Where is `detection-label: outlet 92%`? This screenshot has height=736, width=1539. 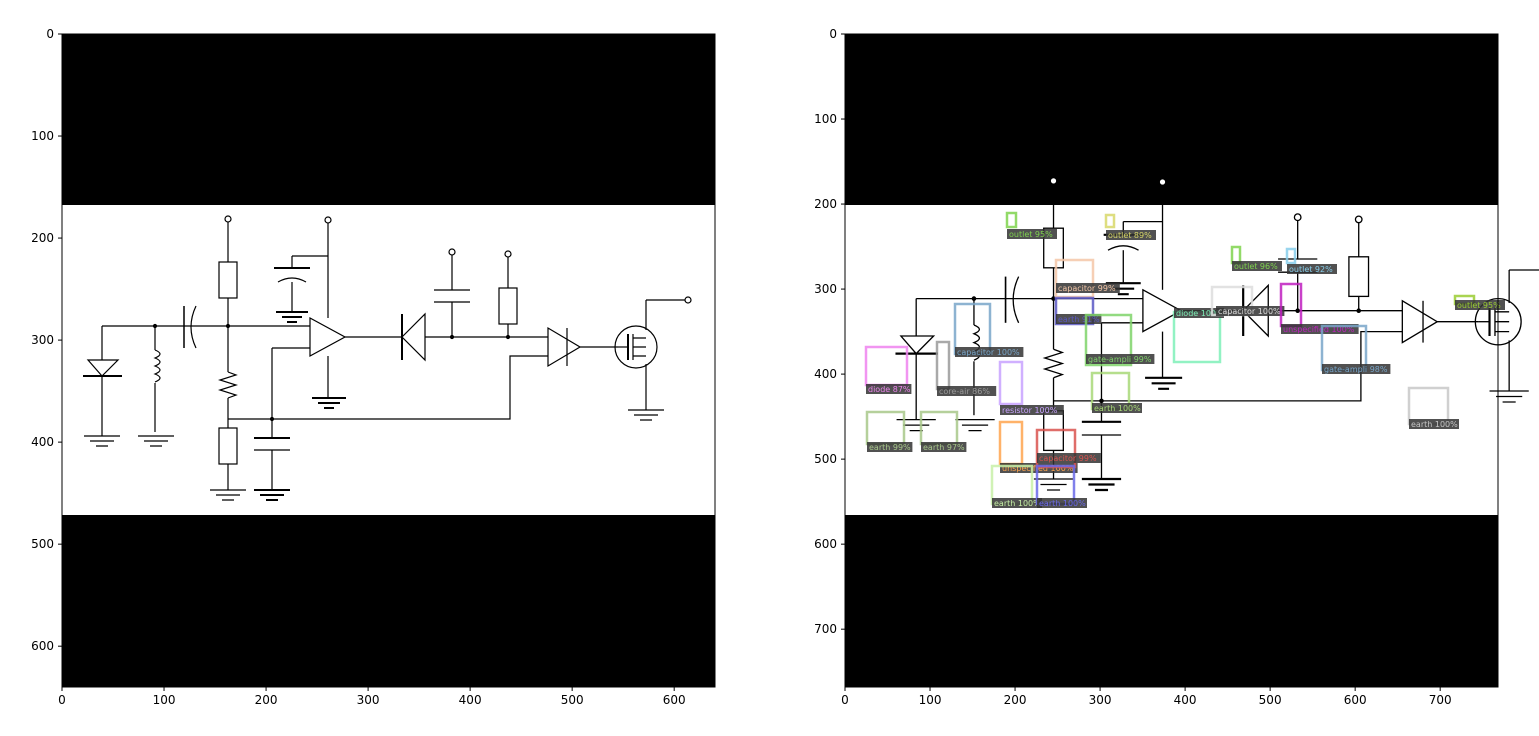
detection-label: outlet 92% is located at coordinates (1311, 269).